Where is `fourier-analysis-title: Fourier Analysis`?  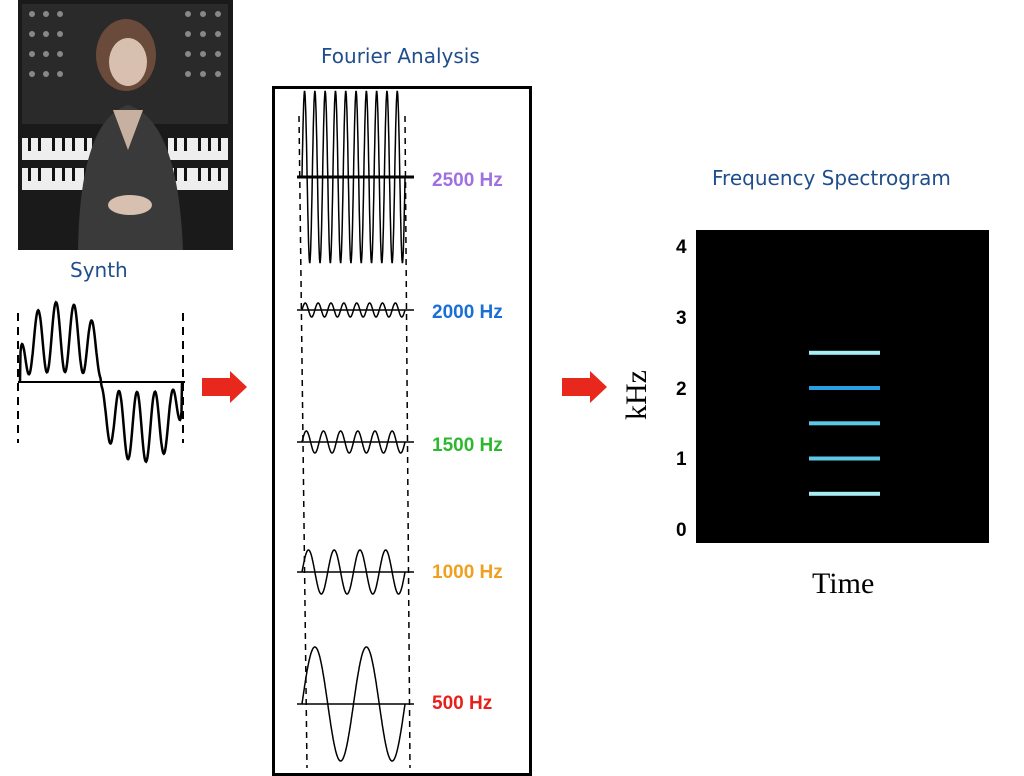
fourier-analysis-title: Fourier Analysis is located at coordinates (400, 56).